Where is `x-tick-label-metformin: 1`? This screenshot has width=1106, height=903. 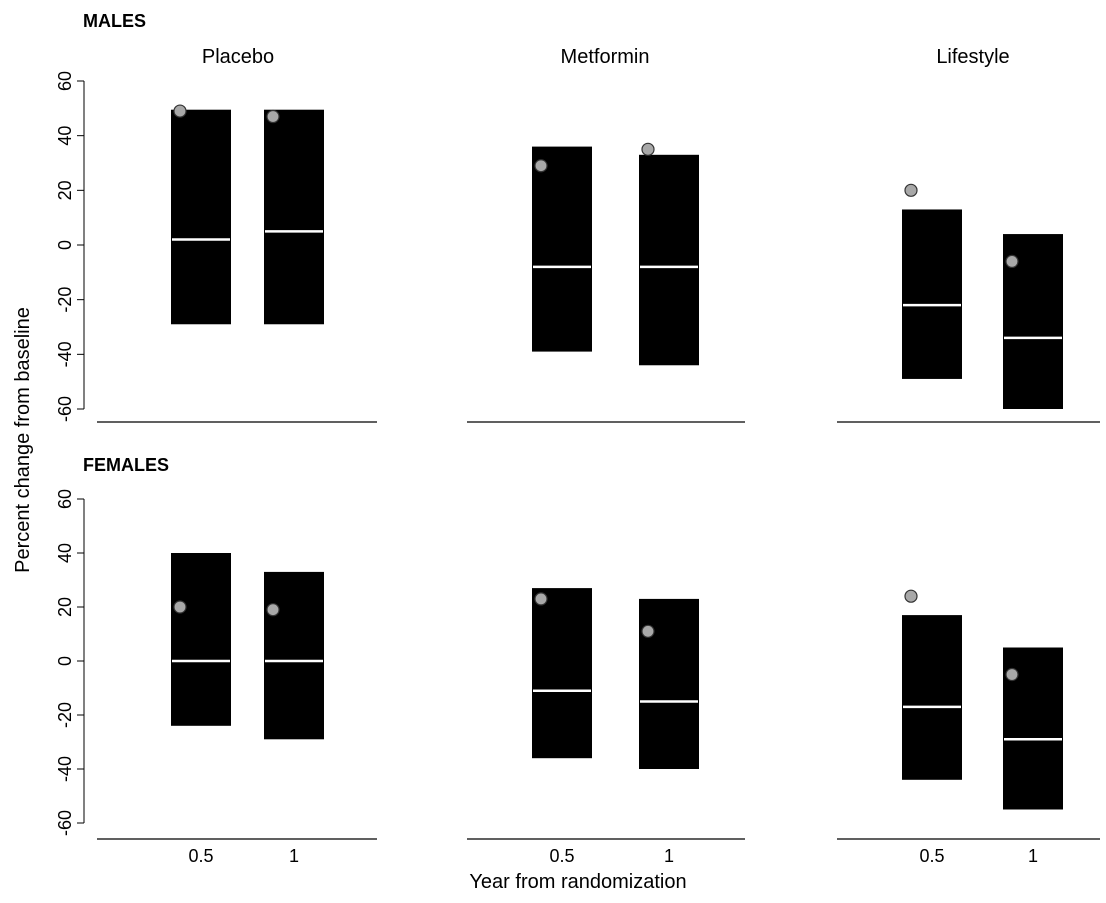 x-tick-label-metformin: 1 is located at coordinates (669, 856).